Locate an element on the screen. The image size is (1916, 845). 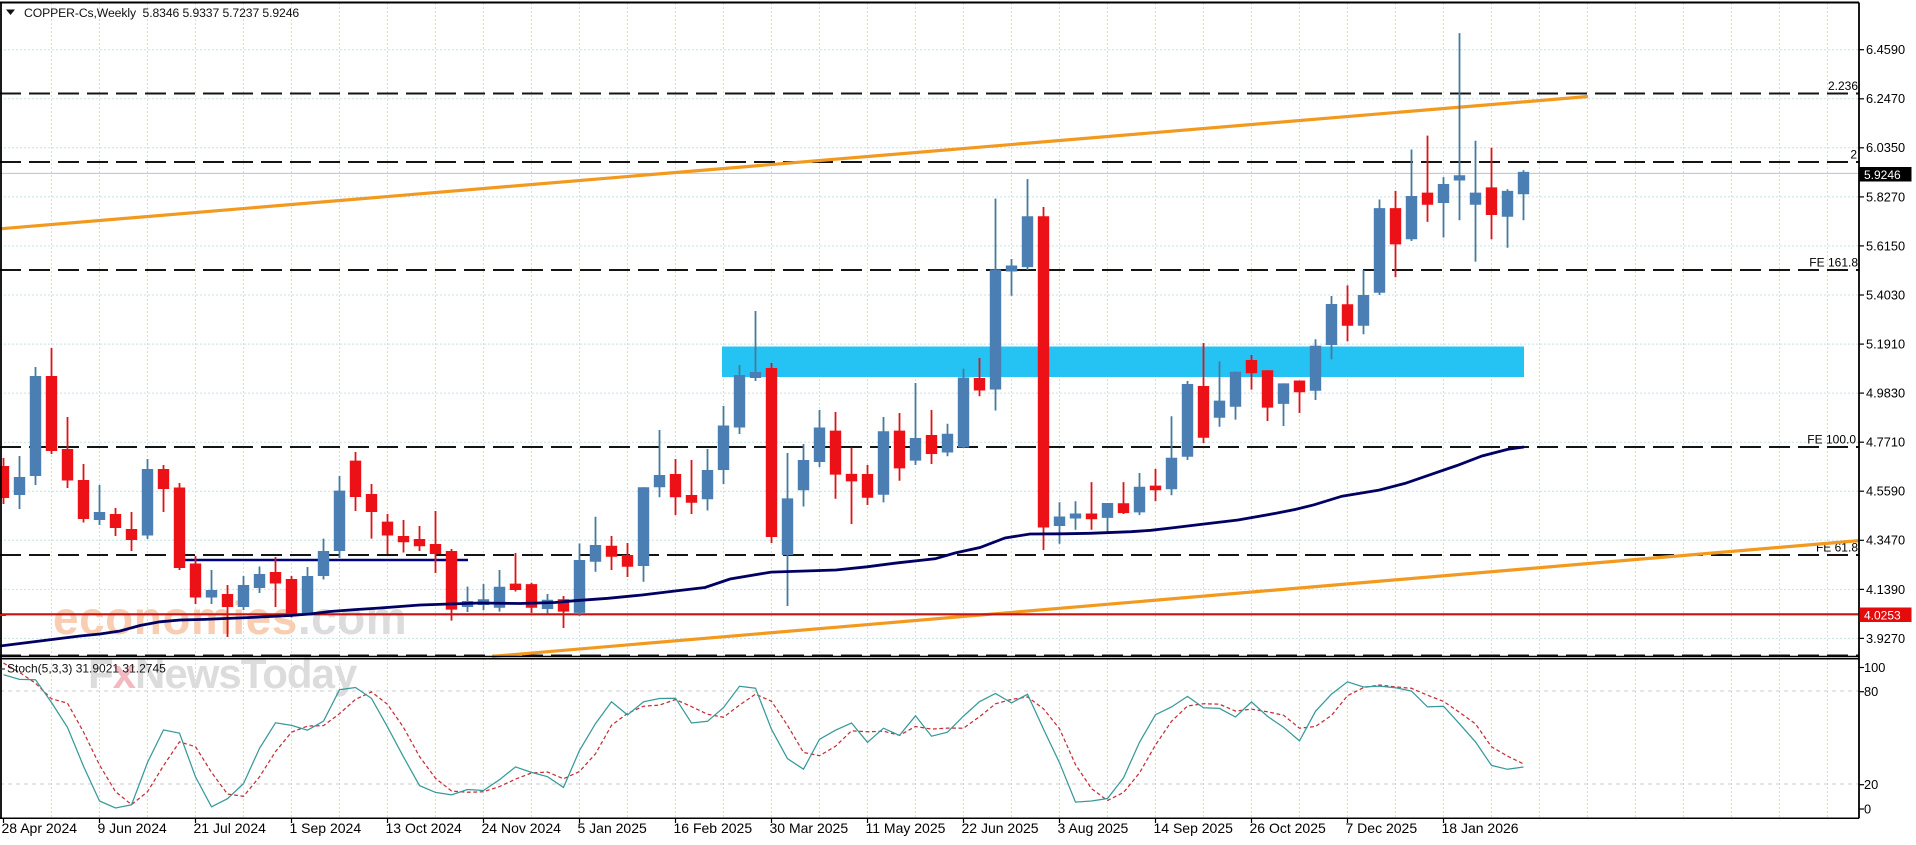
svg-text: Stoch(5,3,3) 31.9021 31.2745 is located at coordinates (86, 669).